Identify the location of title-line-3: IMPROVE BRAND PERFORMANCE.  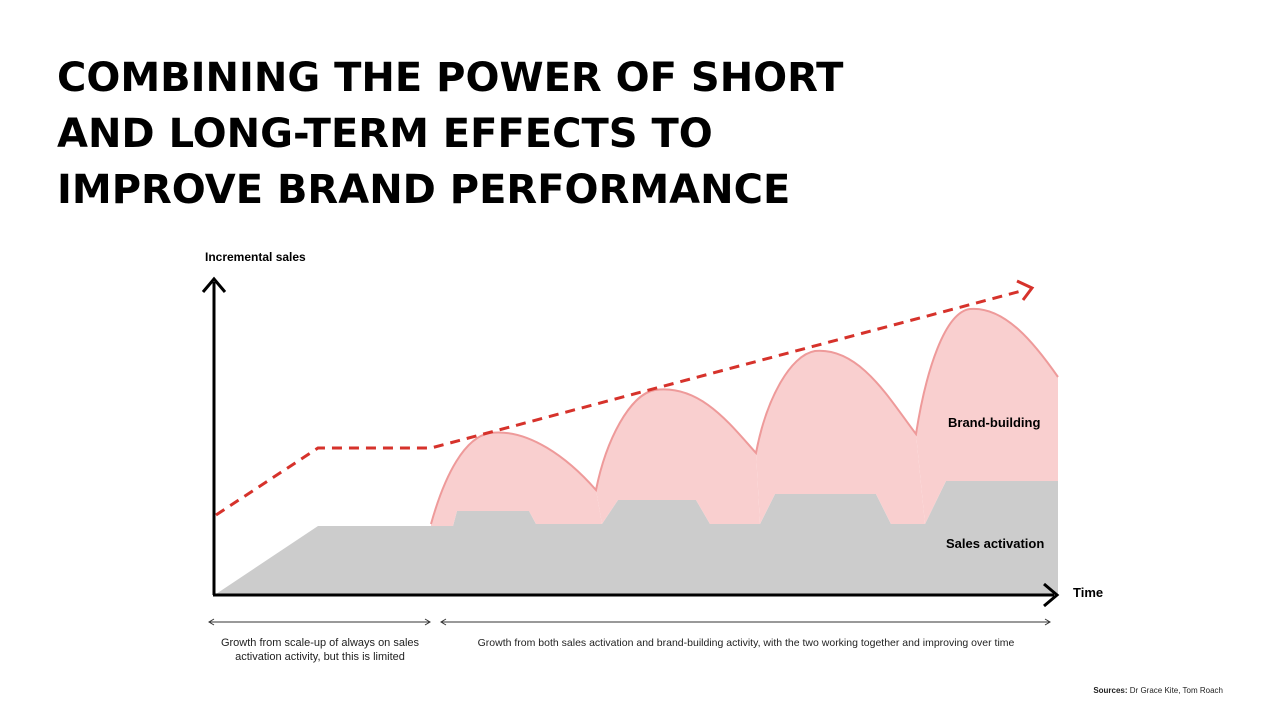
(424, 190).